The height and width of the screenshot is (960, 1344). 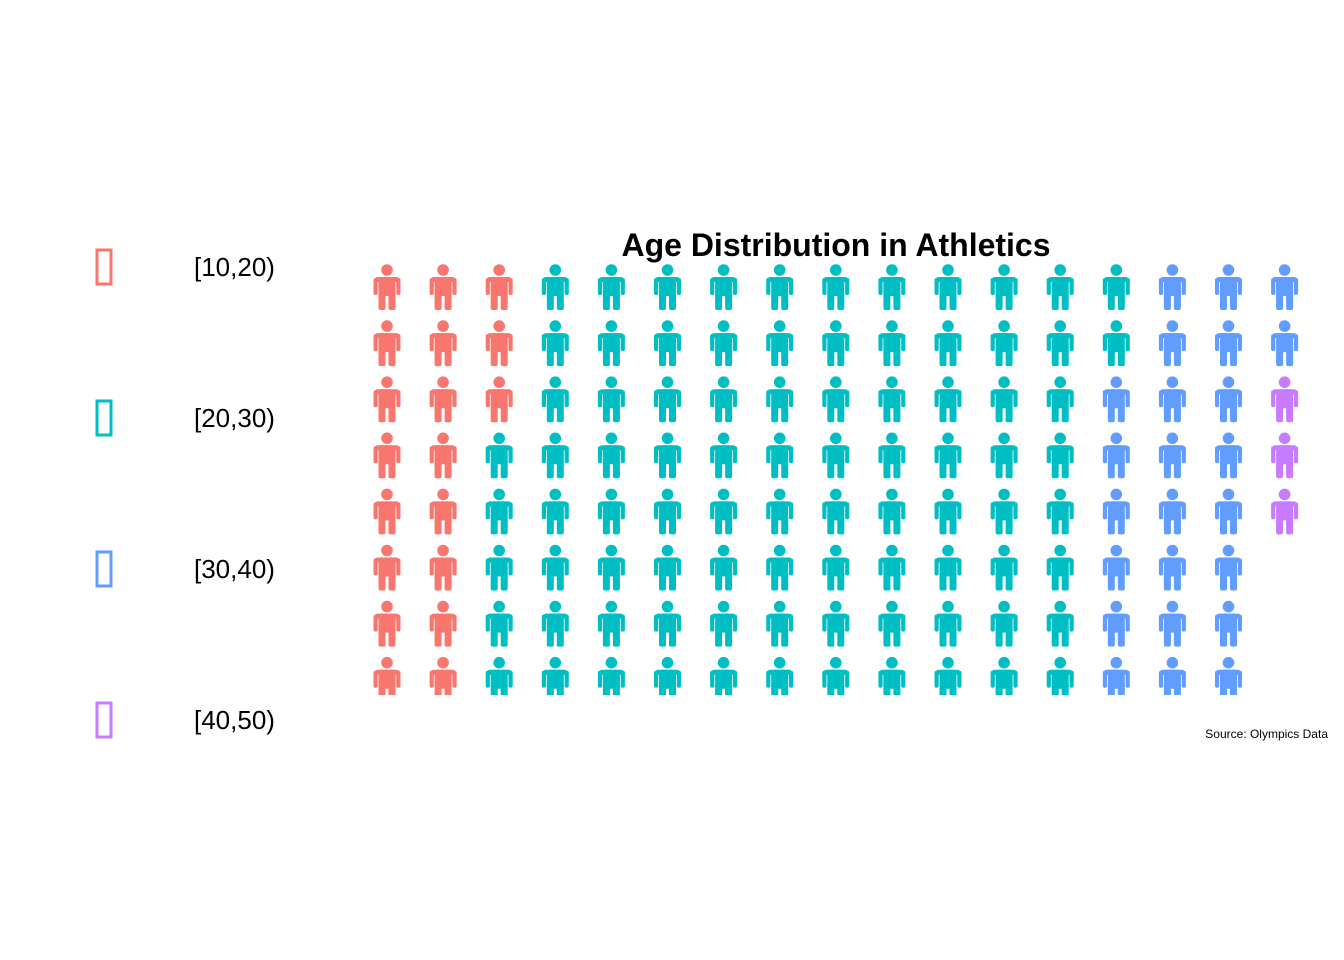 What do you see at coordinates (185, 493) in the screenshot?
I see `legend: [10,20) [20,30) [30,40) [40,50)` at bounding box center [185, 493].